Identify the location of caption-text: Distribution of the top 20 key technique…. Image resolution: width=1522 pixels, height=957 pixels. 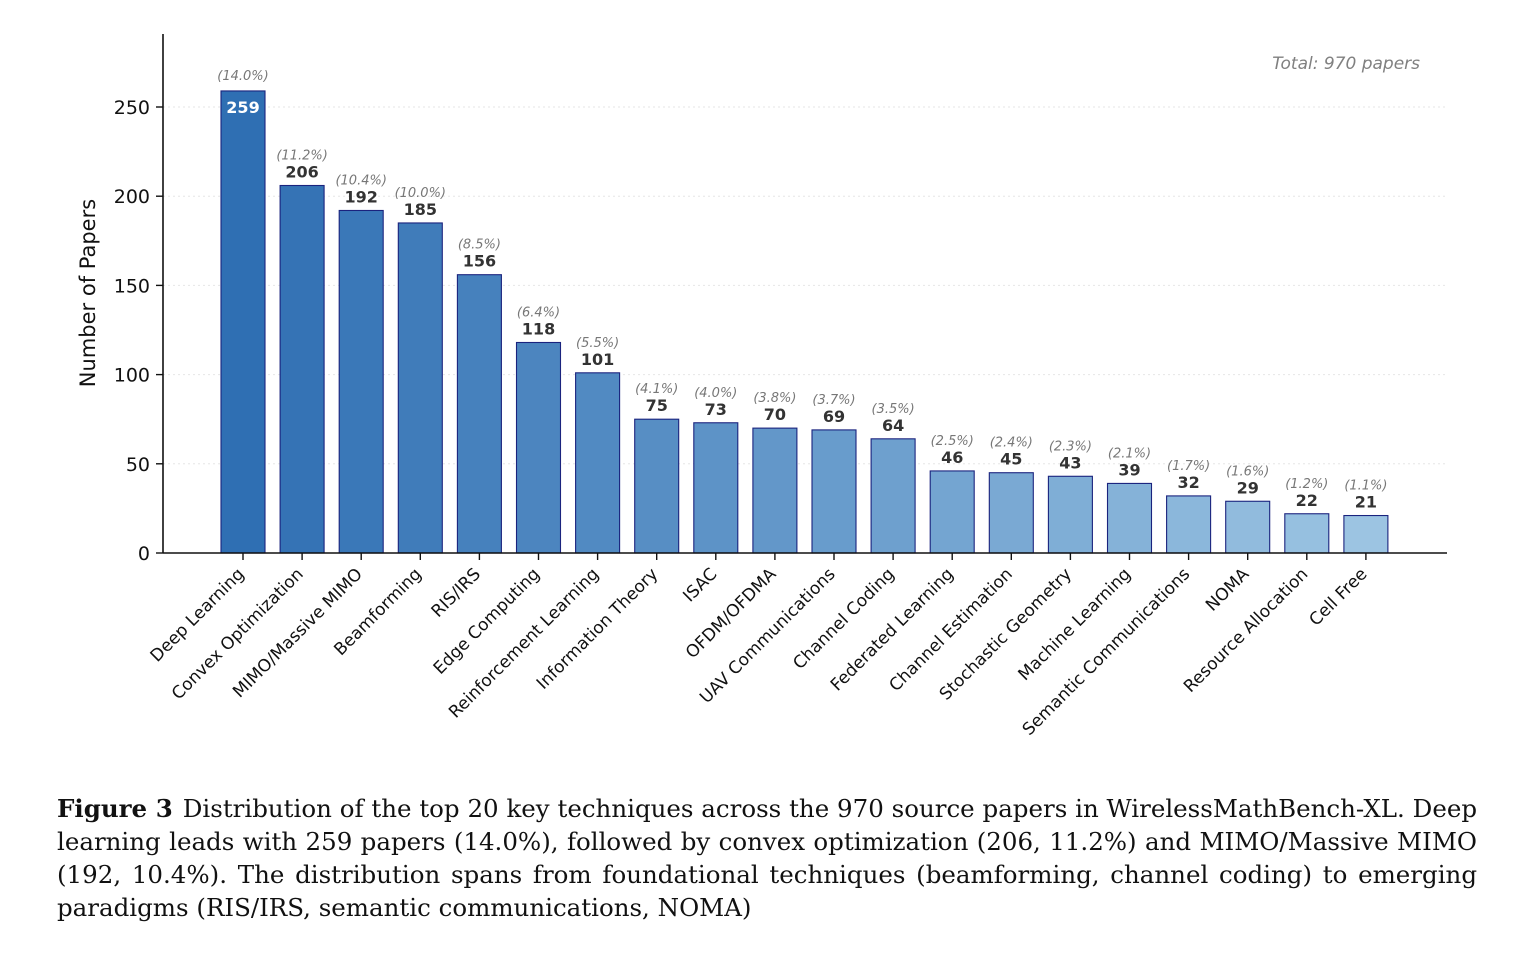
(767, 858).